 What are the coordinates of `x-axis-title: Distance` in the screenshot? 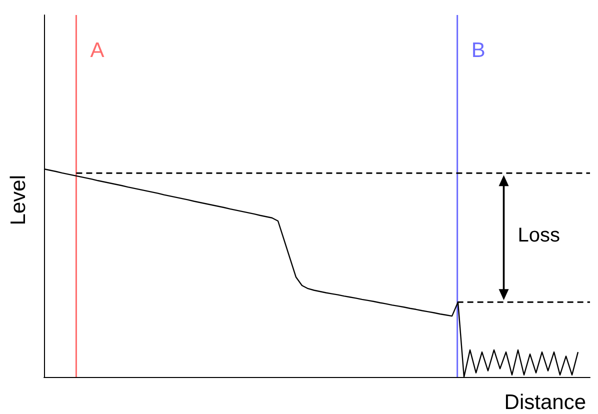 It's located at (545, 402).